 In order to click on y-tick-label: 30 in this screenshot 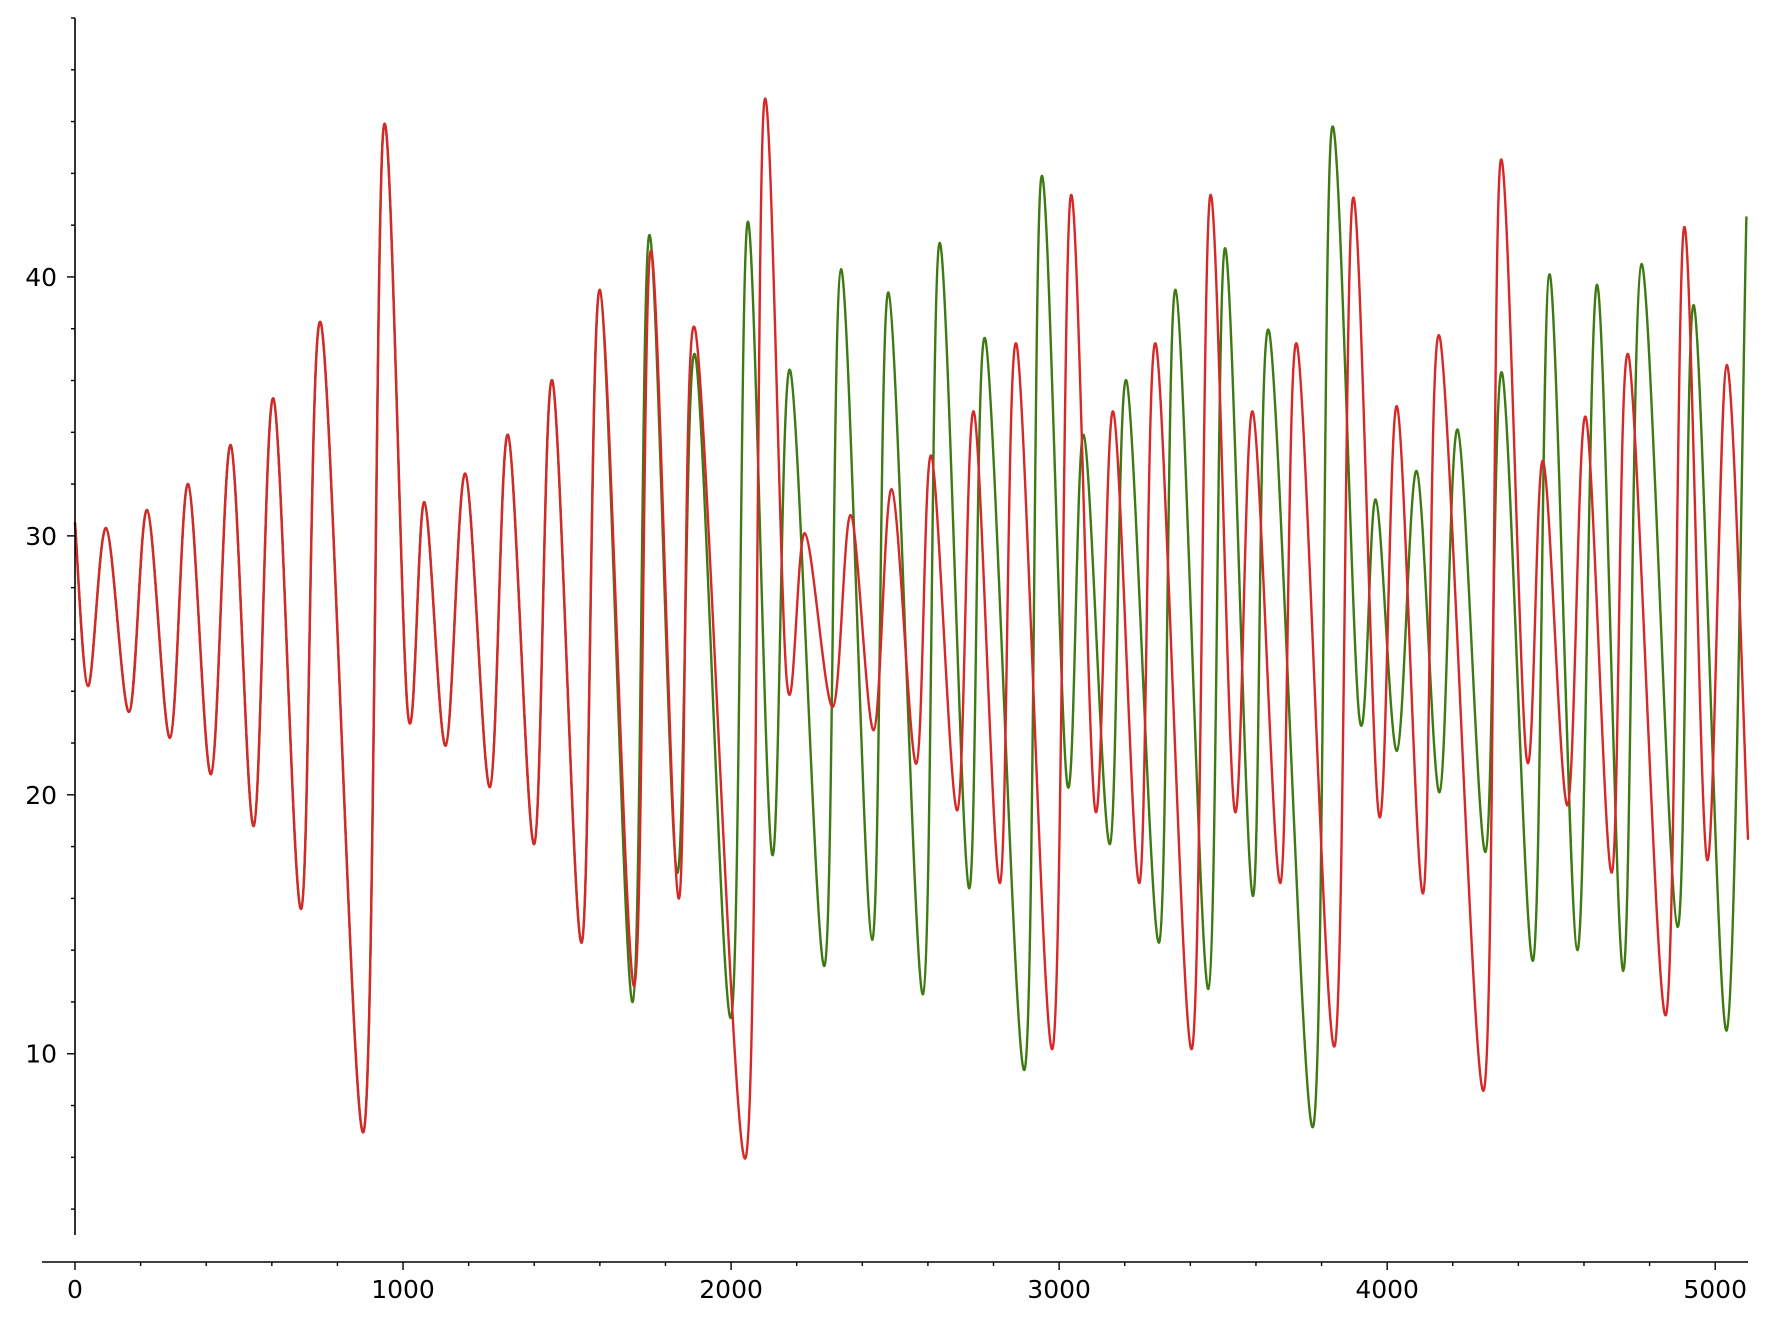, I will do `click(41, 536)`.